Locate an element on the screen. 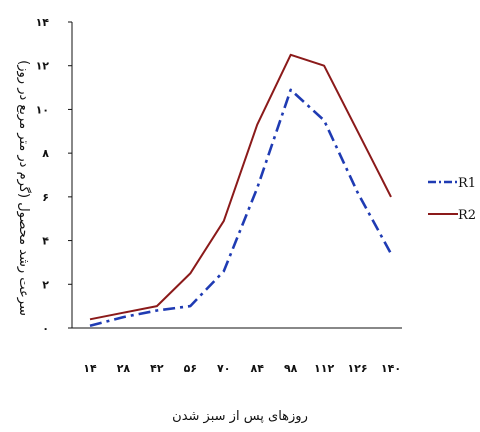 The height and width of the screenshot is (432, 480). x-ticks: ۱۴ ۲۸ ۴۲ ۵۶ ۷۰ ۸۴ ۹۸ ۱۱۲ ۱۲۶ ۱۴۰ is located at coordinates (242, 368).